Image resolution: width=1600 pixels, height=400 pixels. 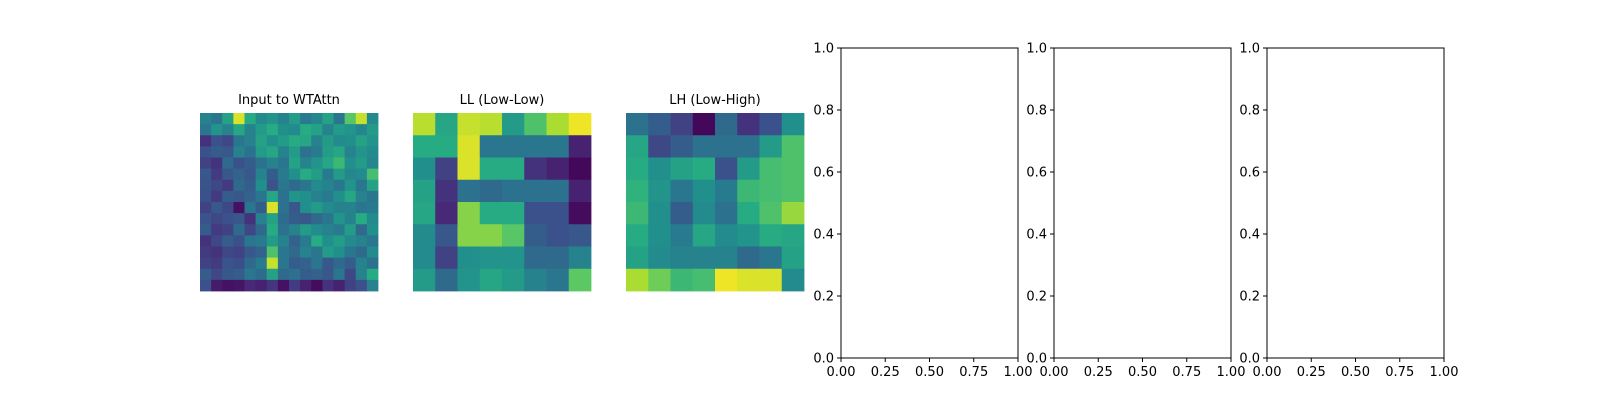 What do you see at coordinates (1249, 173) in the screenshot?
I see `y-tick-label: 0.6` at bounding box center [1249, 173].